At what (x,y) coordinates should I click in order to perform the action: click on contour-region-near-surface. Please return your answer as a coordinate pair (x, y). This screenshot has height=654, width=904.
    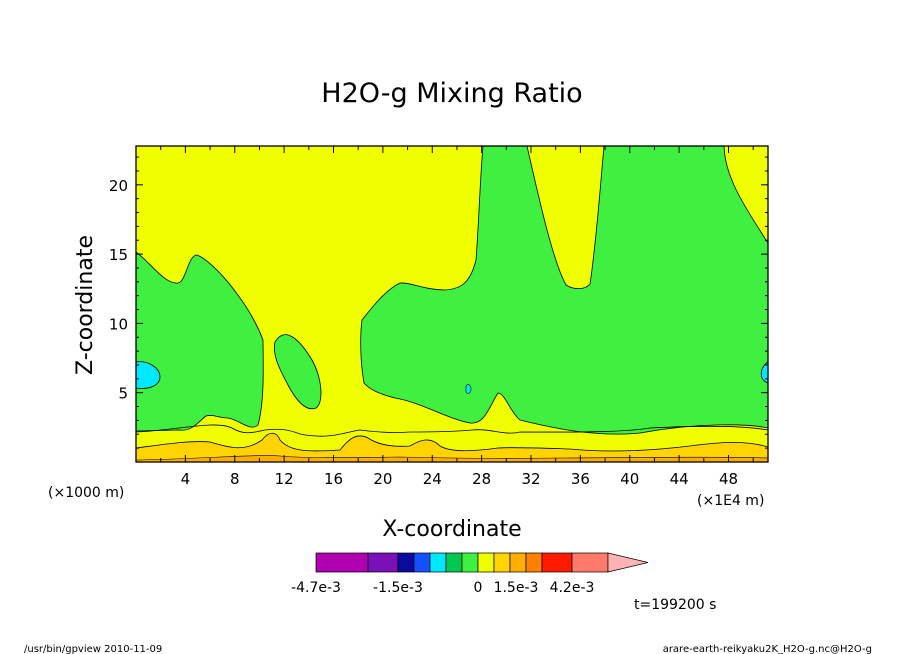
    Looking at the image, I should click on (452, 458).